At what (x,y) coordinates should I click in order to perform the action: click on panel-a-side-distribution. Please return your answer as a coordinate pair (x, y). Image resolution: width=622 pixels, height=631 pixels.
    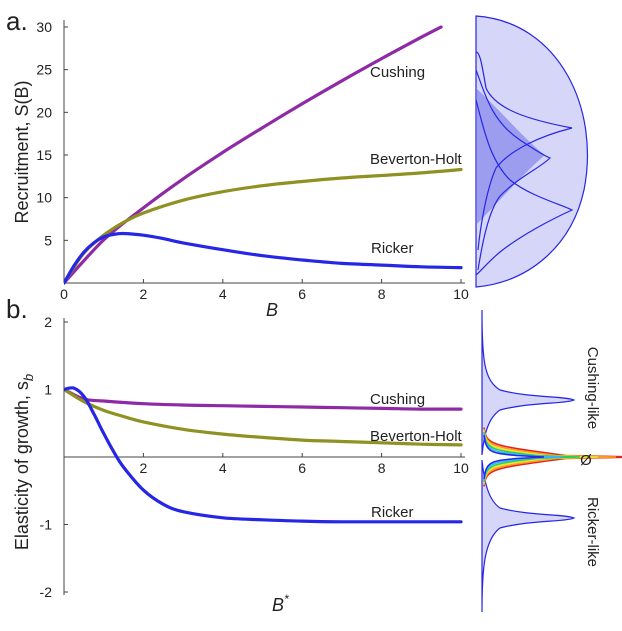
    Looking at the image, I should click on (531, 151).